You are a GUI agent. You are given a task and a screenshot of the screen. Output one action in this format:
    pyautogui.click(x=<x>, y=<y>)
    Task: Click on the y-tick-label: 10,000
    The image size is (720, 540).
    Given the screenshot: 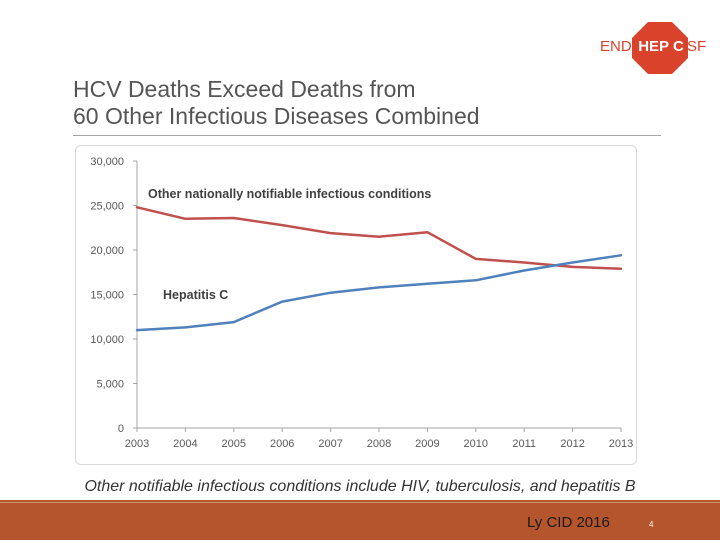 What is the action you would take?
    pyautogui.click(x=107, y=340)
    